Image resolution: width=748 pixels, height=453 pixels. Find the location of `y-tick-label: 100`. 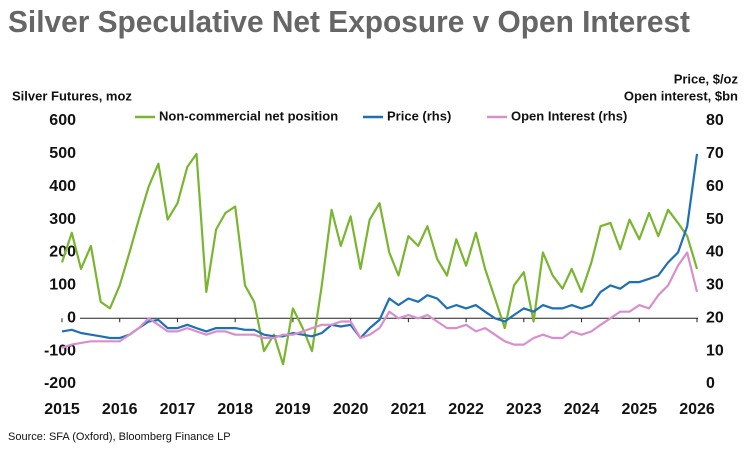

y-tick-label: 100 is located at coordinates (62, 285).